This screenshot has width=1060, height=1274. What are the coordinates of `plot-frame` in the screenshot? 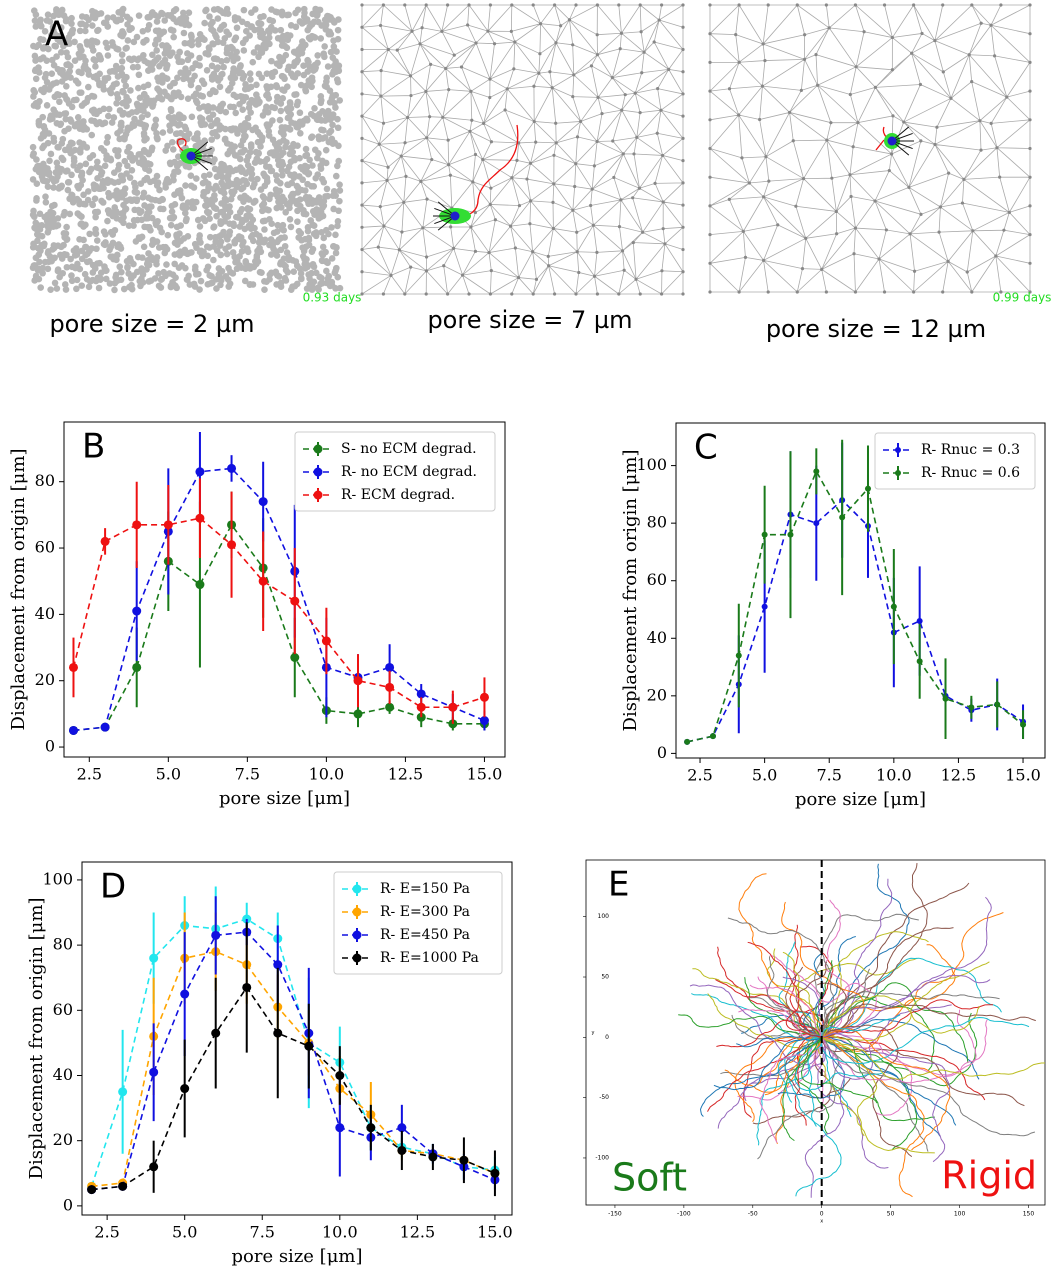 It's located at (284, 589).